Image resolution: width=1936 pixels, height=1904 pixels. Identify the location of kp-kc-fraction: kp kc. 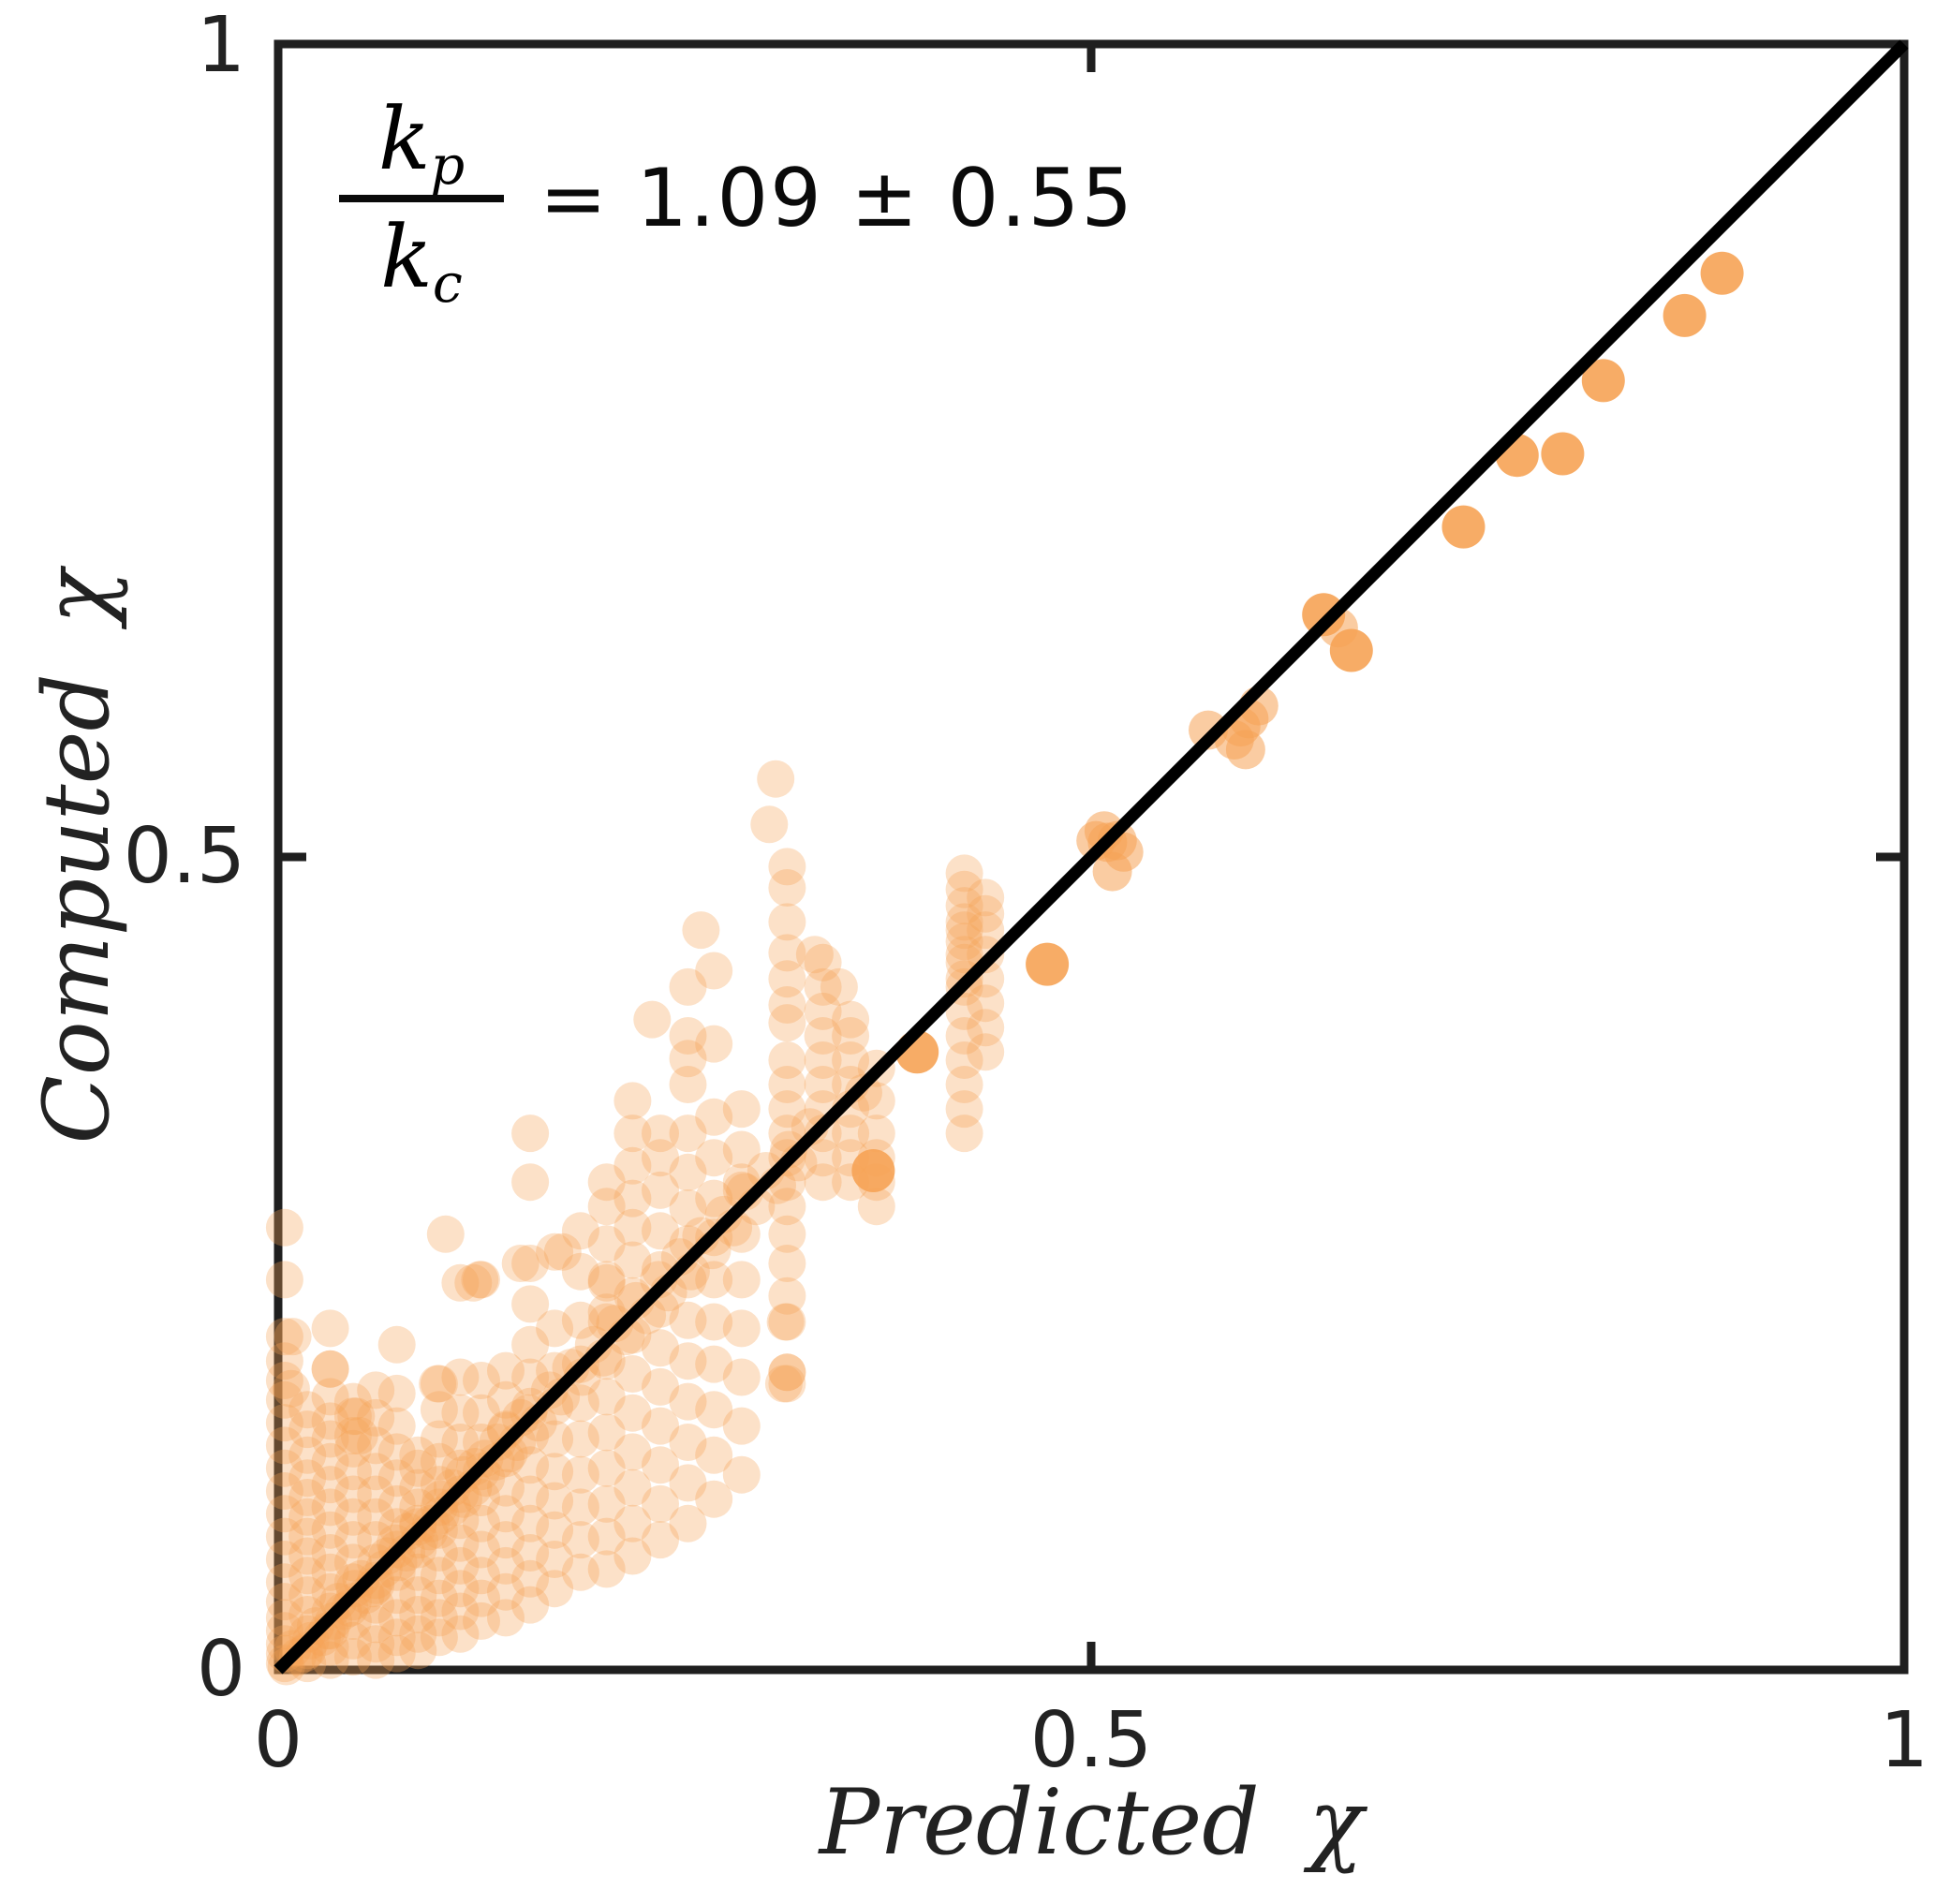
(421, 202).